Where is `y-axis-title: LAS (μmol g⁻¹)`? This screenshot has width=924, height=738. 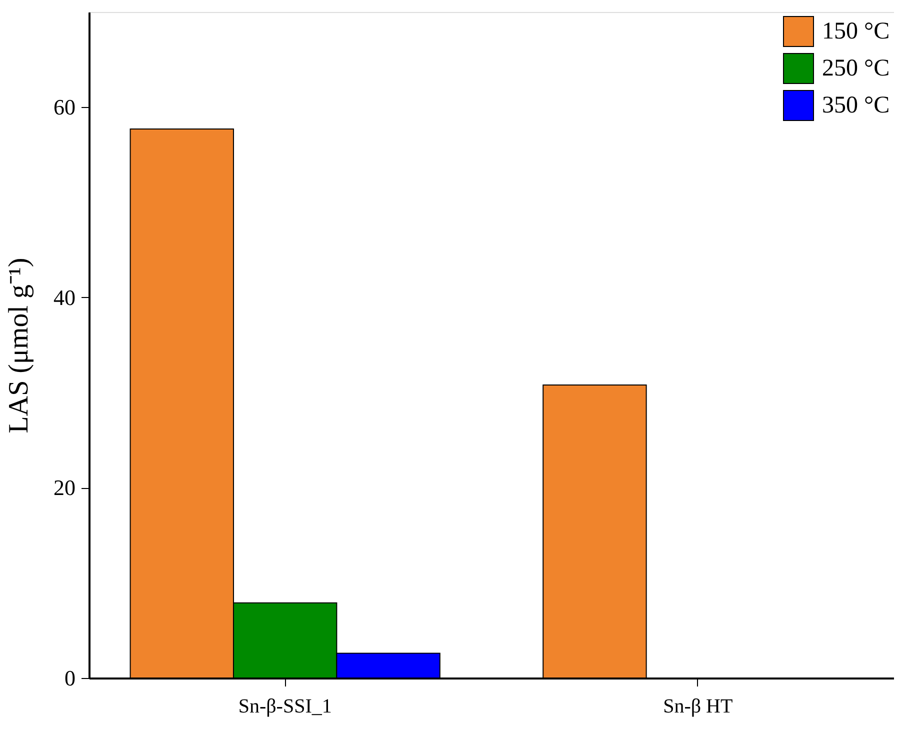 y-axis-title: LAS (μmol g⁻¹) is located at coordinates (19, 346).